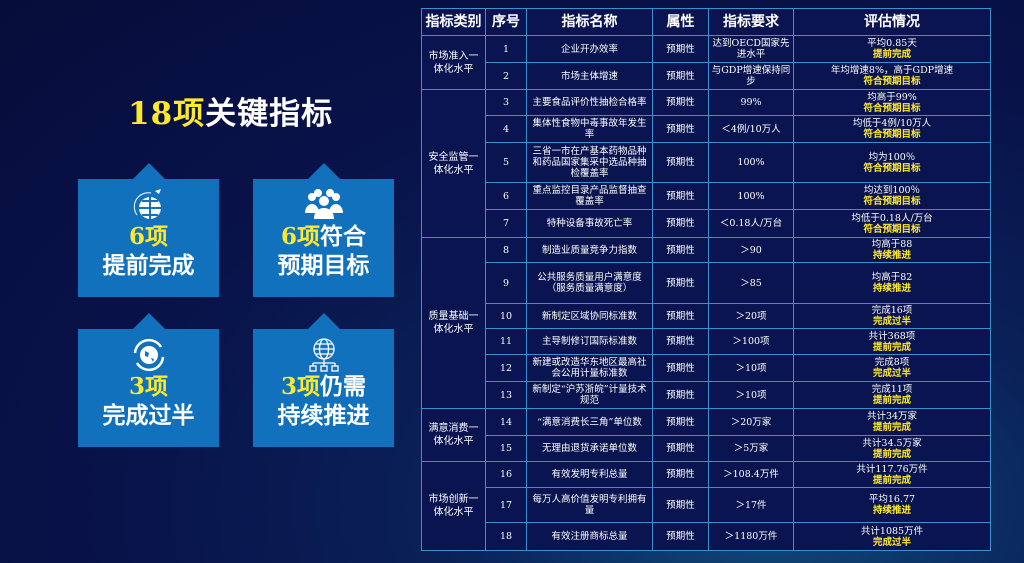  I want to click on card-label: 预期目标, so click(323, 265).